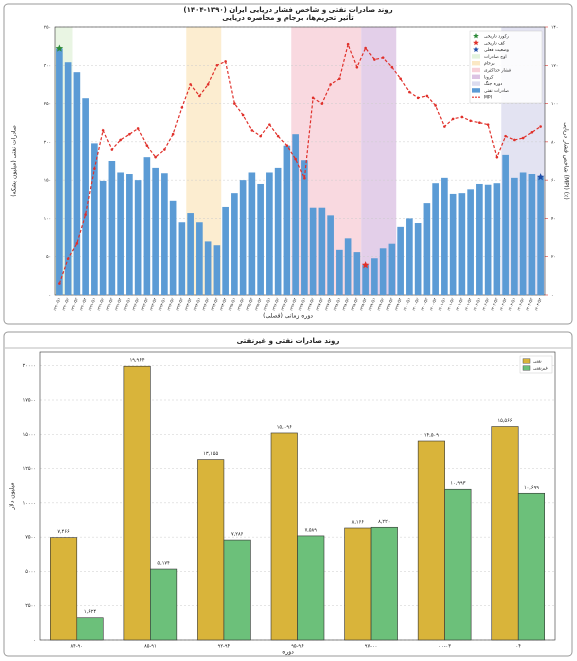 Image resolution: width=577 pixels, height=661 pixels. What do you see at coordinates (47, 219) in the screenshot?
I see `y-tick-label: ۱۰۰` at bounding box center [47, 219].